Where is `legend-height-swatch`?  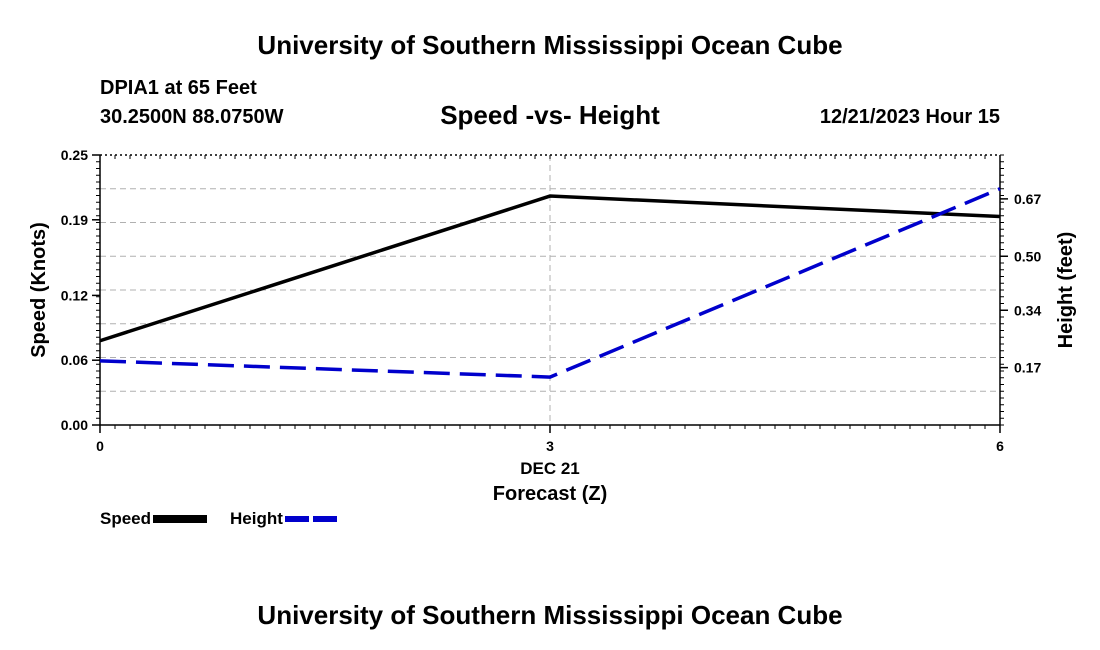 legend-height-swatch is located at coordinates (311, 519).